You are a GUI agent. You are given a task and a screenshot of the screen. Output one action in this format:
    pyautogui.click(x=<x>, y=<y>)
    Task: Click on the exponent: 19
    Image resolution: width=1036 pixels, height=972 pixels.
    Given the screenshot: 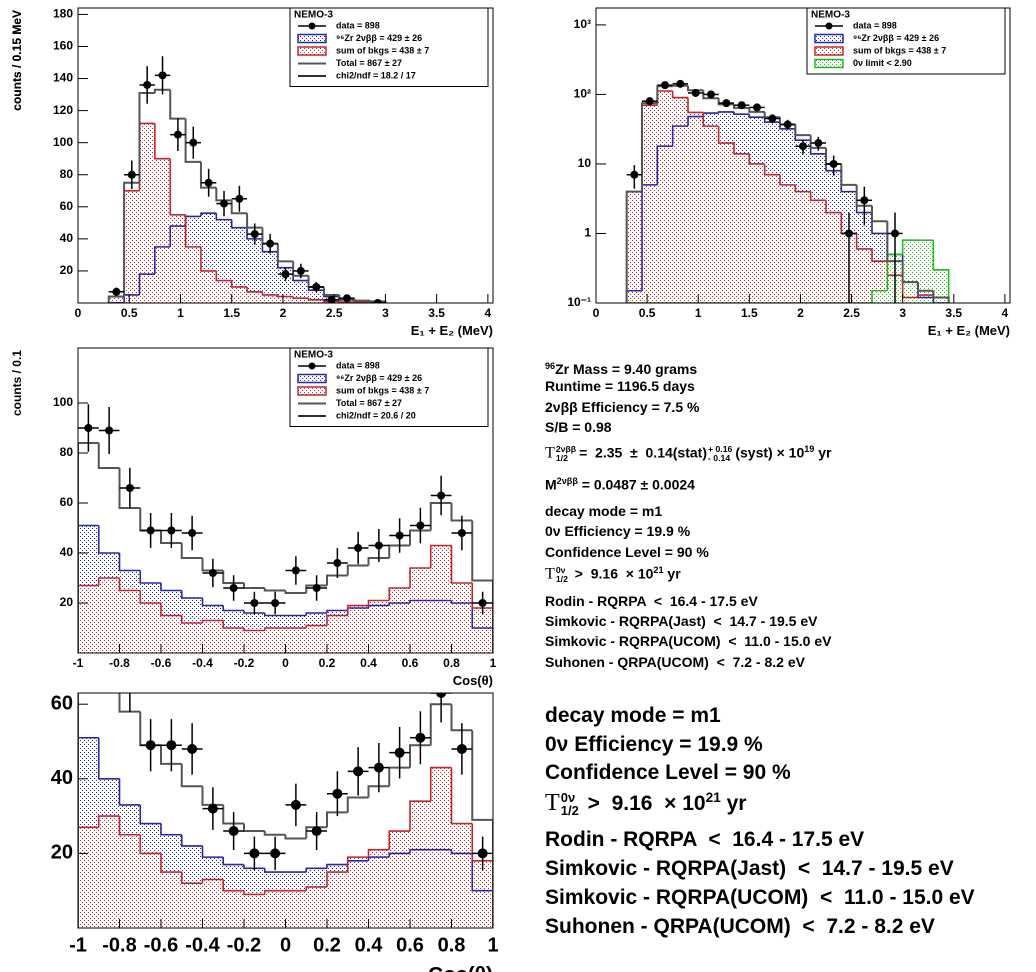 What is the action you would take?
    pyautogui.click(x=809, y=449)
    